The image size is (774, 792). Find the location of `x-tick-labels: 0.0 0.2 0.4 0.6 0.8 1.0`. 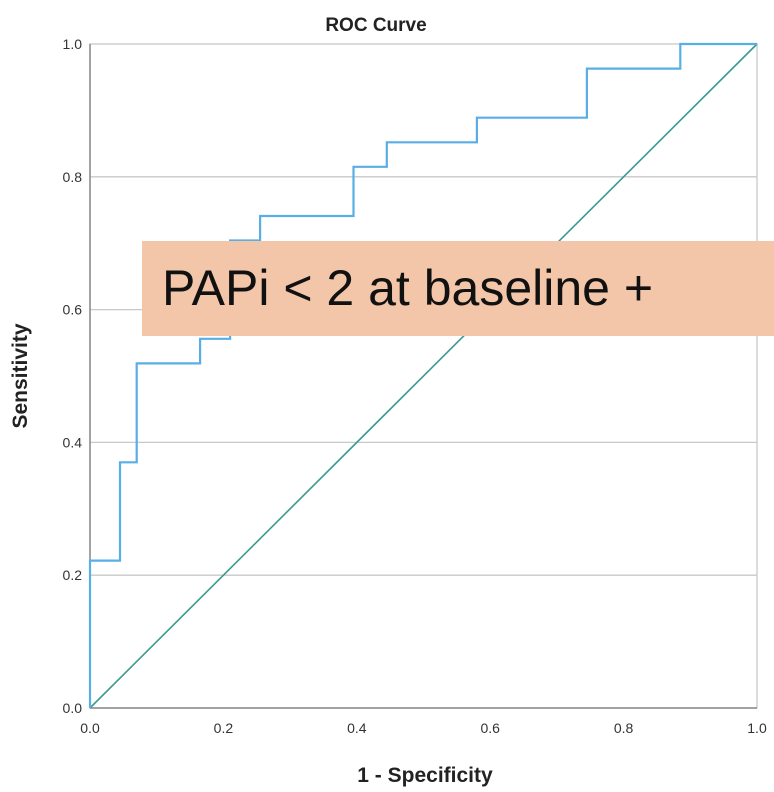

x-tick-labels: 0.0 0.2 0.4 0.6 0.8 1.0 is located at coordinates (423, 728).